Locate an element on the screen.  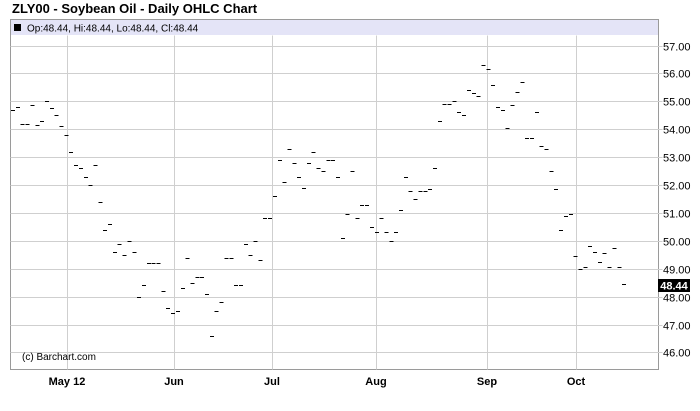
x-tick-label: Jul is located at coordinates (272, 382).